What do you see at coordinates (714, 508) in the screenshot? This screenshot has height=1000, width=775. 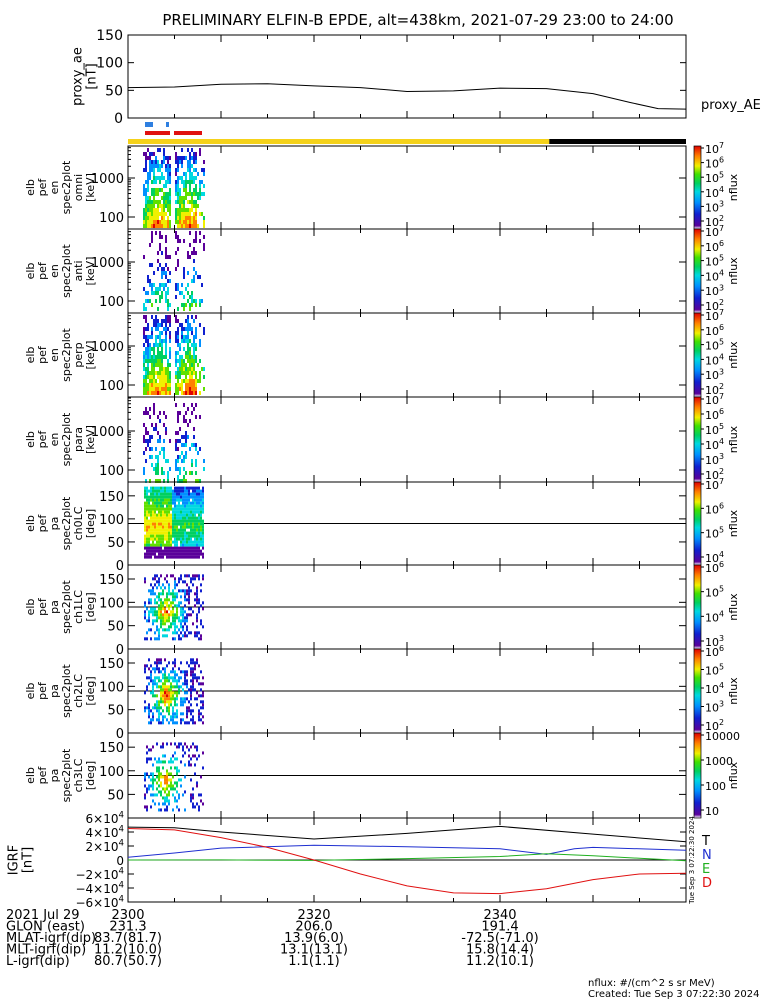 I see `colorbar-tick-label: 106` at bounding box center [714, 508].